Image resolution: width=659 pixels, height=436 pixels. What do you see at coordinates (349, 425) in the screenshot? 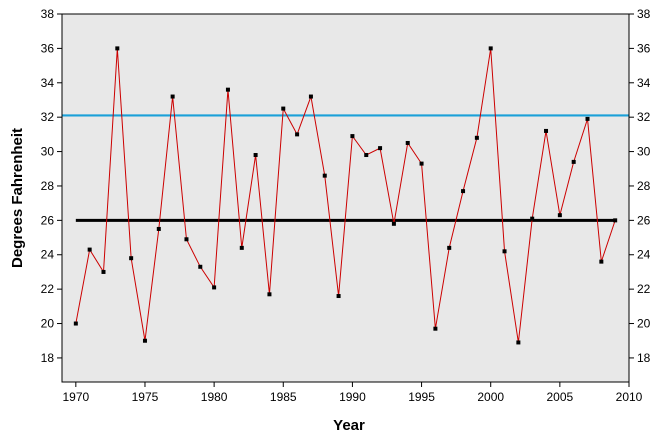
I see `x-axis-title: Year` at bounding box center [349, 425].